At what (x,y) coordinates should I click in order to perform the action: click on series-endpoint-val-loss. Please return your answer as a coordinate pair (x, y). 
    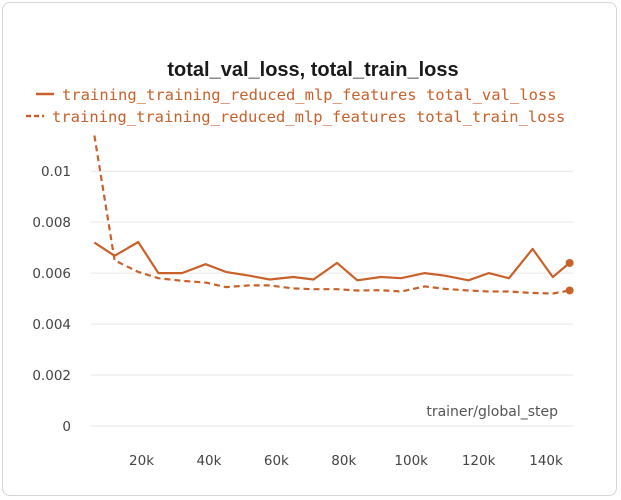
    Looking at the image, I should click on (569, 262).